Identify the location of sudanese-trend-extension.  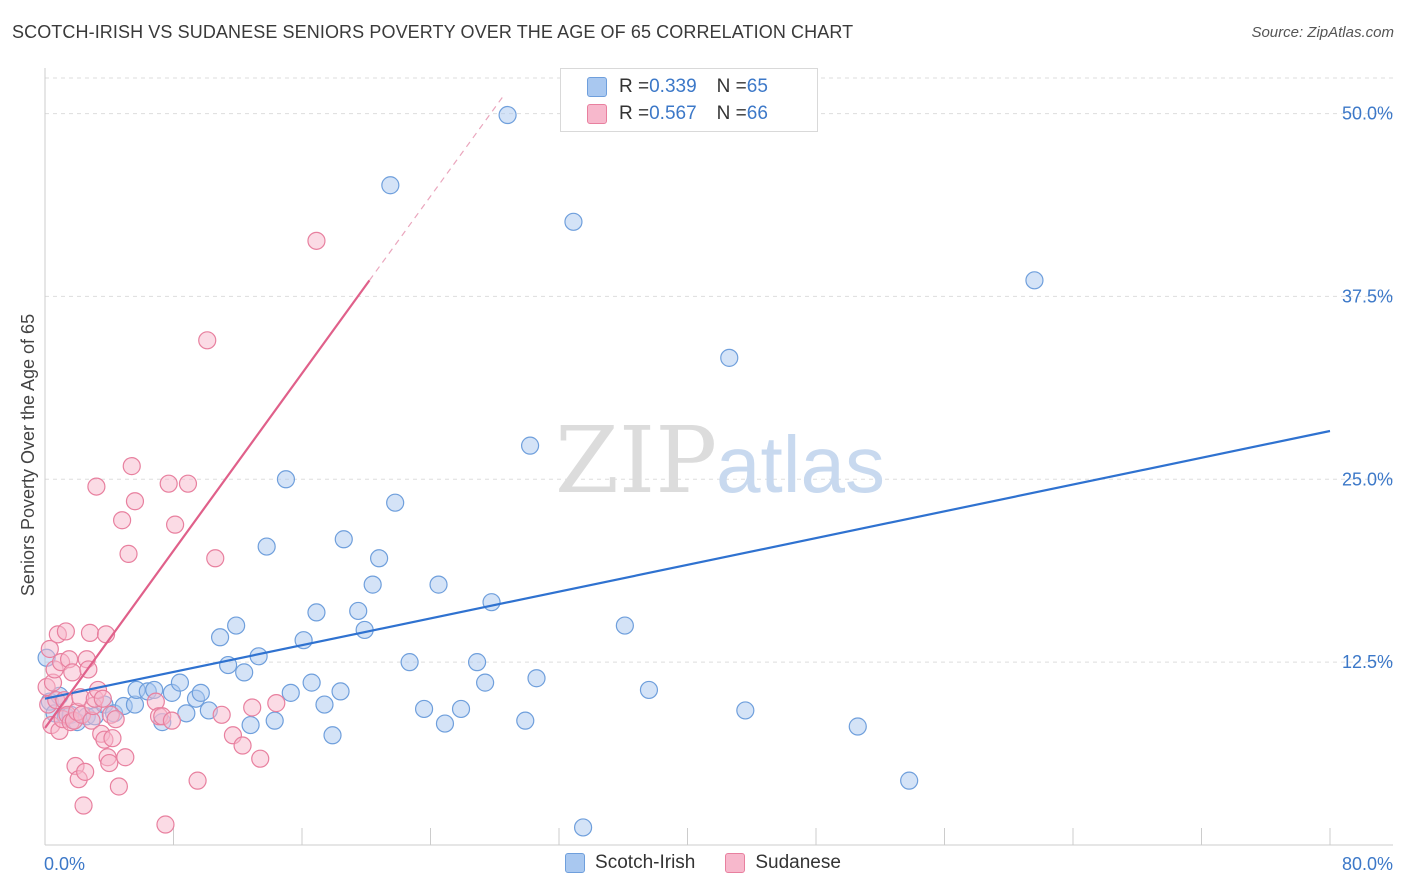
(436, 187).